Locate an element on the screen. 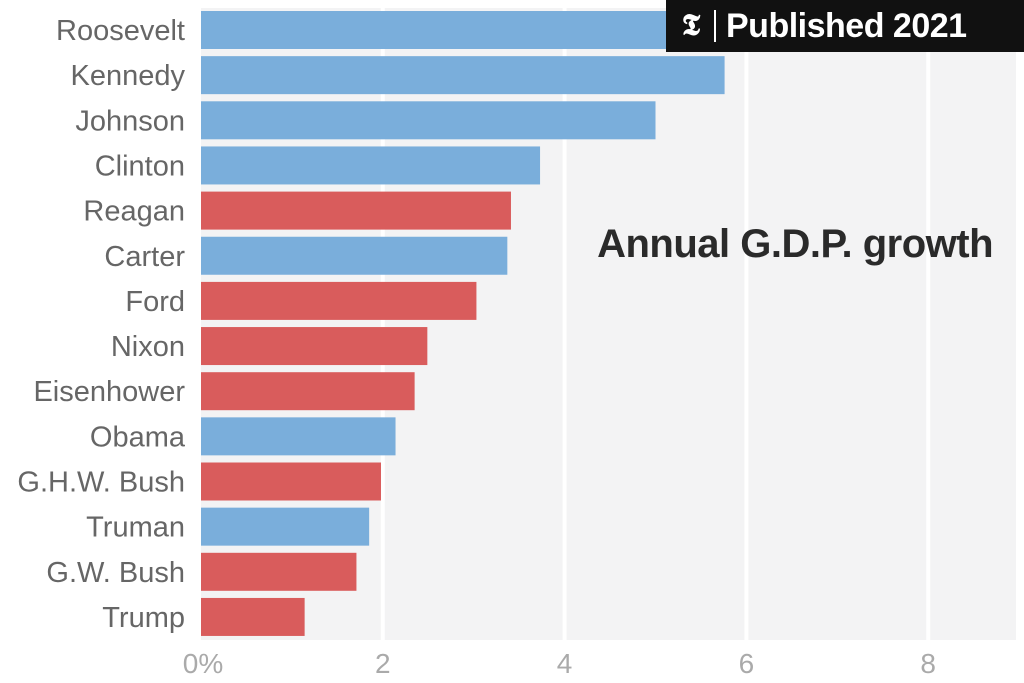 The image size is (1024, 683). bar-g-w-bush is located at coordinates (279, 571).